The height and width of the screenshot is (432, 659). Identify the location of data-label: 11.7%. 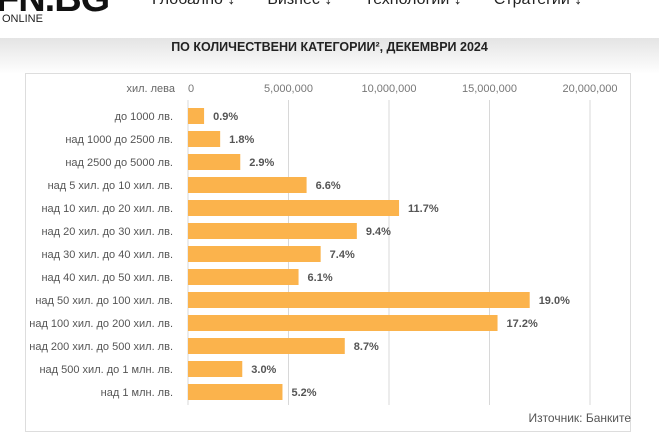
(423, 209).